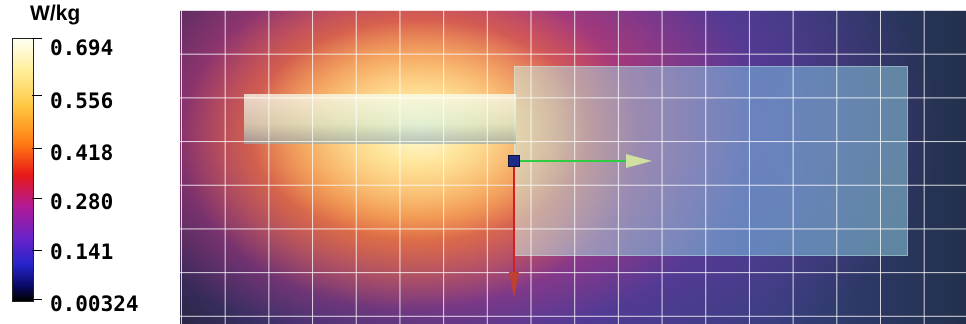 The image size is (966, 324). What do you see at coordinates (514, 220) in the screenshot?
I see `y-axis-line` at bounding box center [514, 220].